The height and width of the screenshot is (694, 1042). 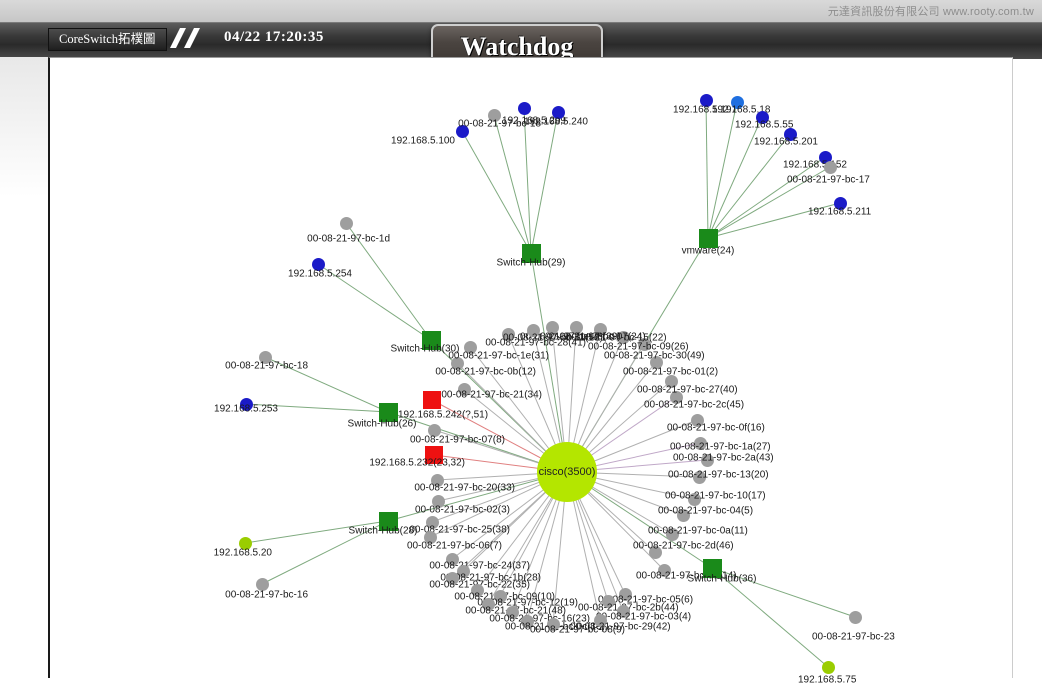 What do you see at coordinates (107, 39) in the screenshot?
I see `tab-coreswitch-topology: CoreSwitch拓樸圖` at bounding box center [107, 39].